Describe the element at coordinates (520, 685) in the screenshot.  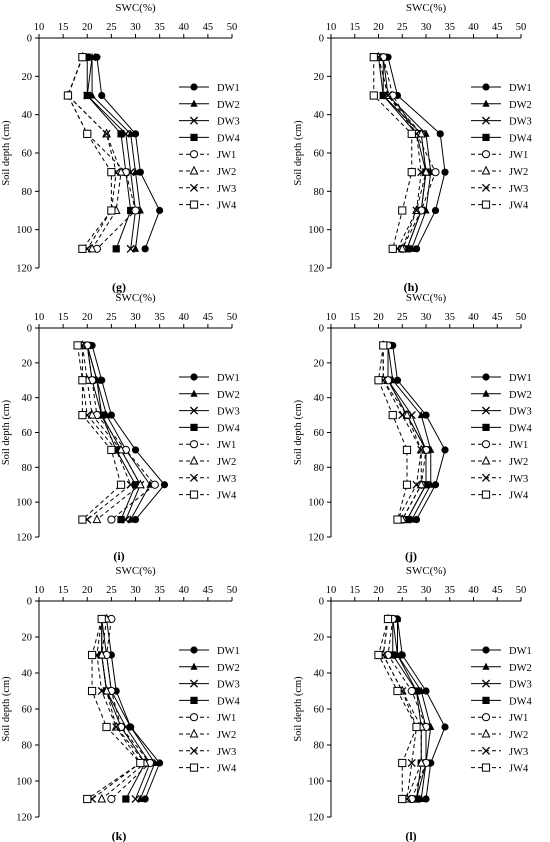
I see `legend-label: DW3` at that location.